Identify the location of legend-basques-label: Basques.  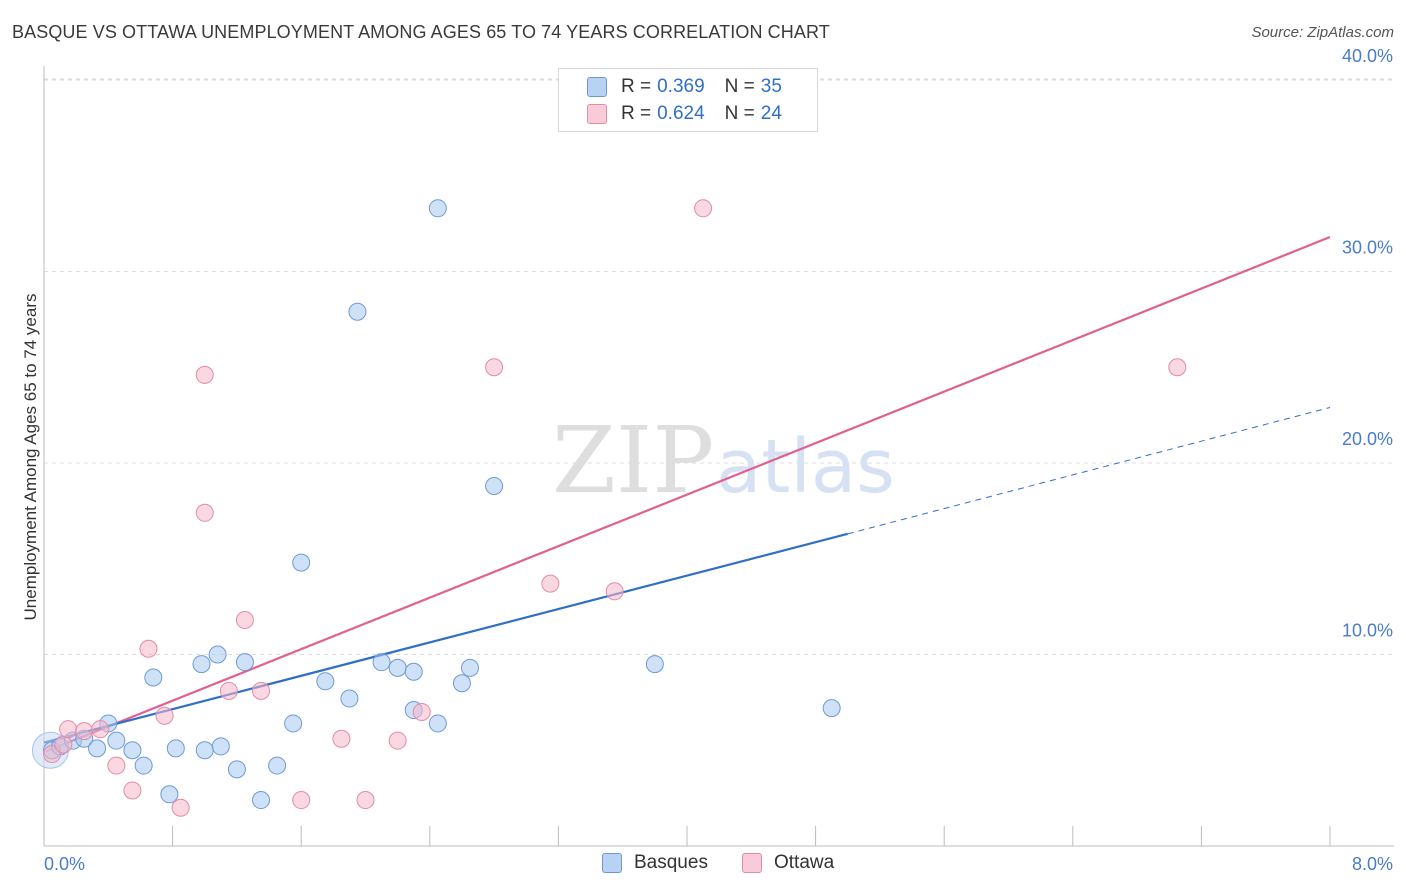
(671, 862).